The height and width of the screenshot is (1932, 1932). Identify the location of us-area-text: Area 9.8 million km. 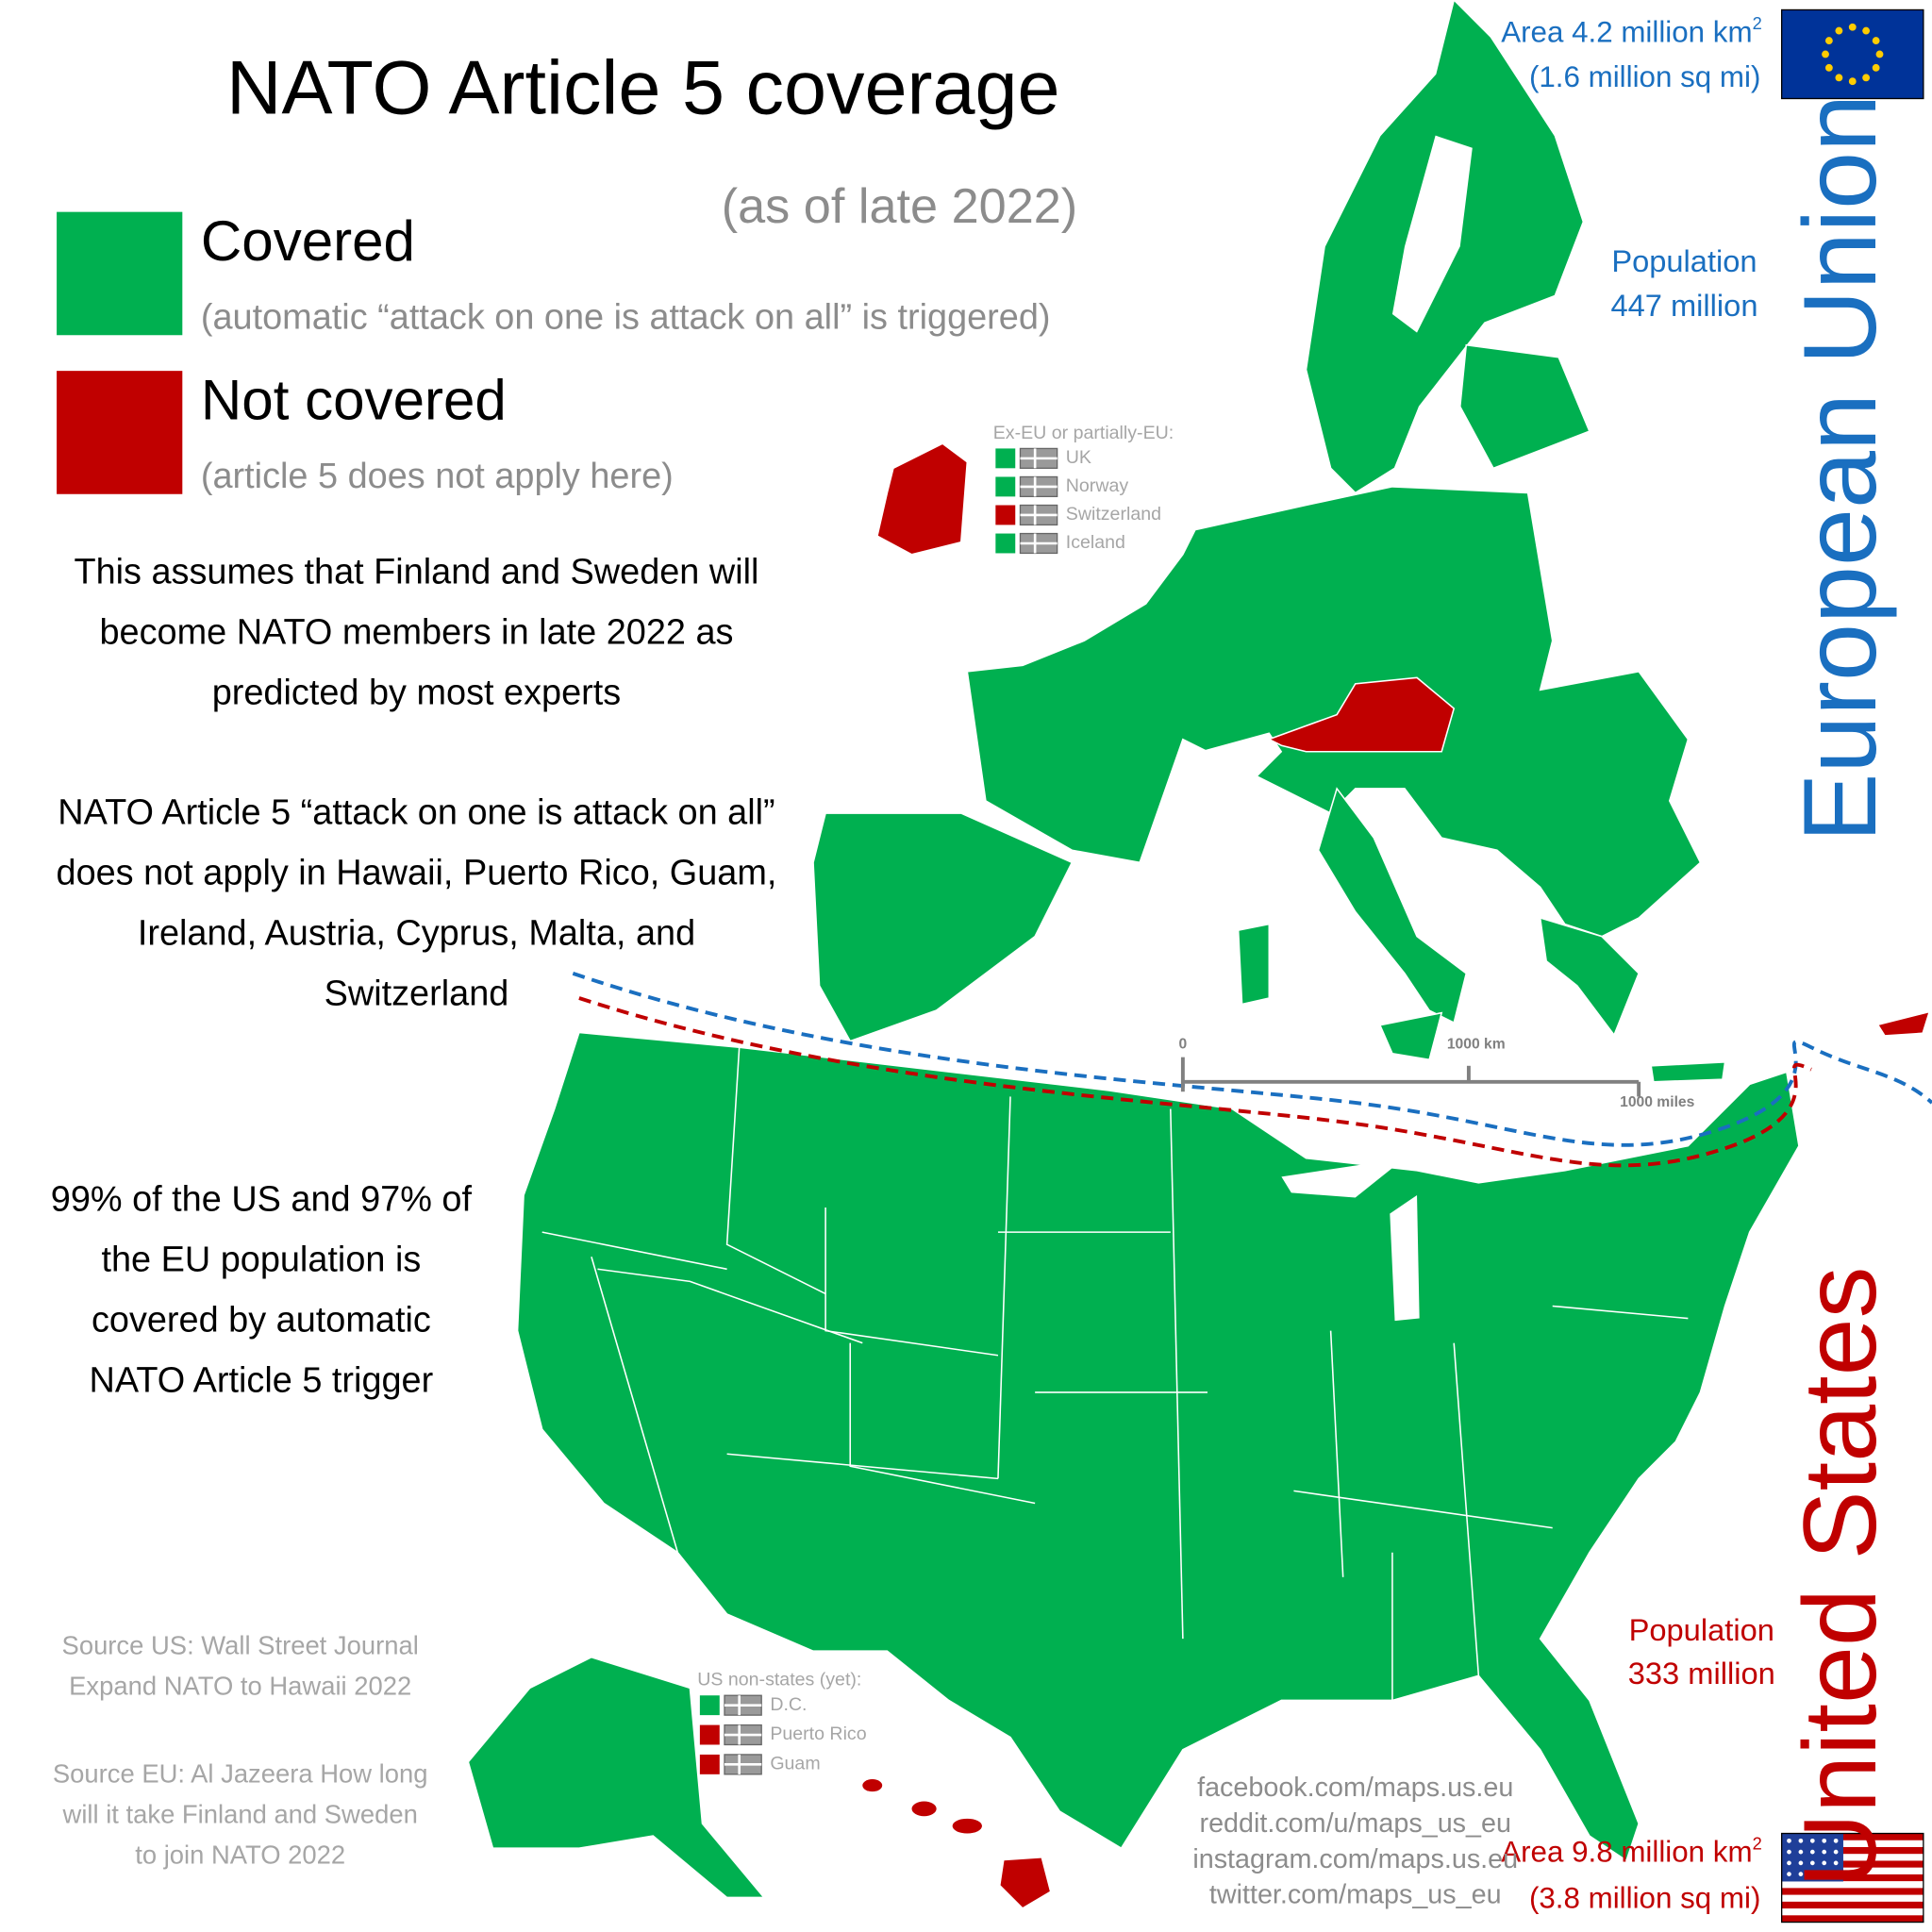
(1626, 1853).